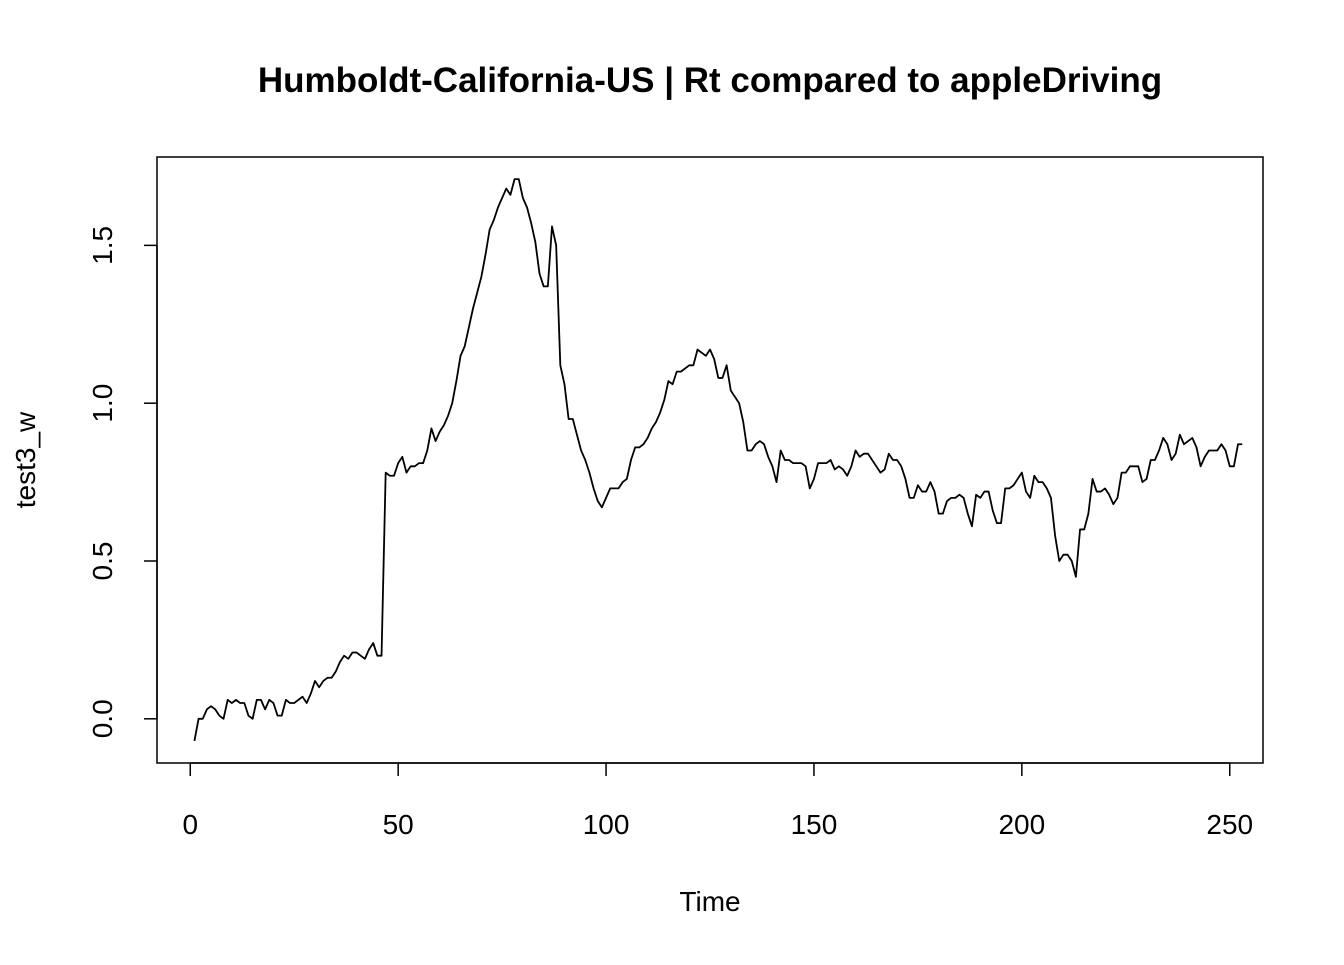 Image resolution: width=1344 pixels, height=965 pixels. I want to click on y-tick-label: 0.5, so click(102, 561).